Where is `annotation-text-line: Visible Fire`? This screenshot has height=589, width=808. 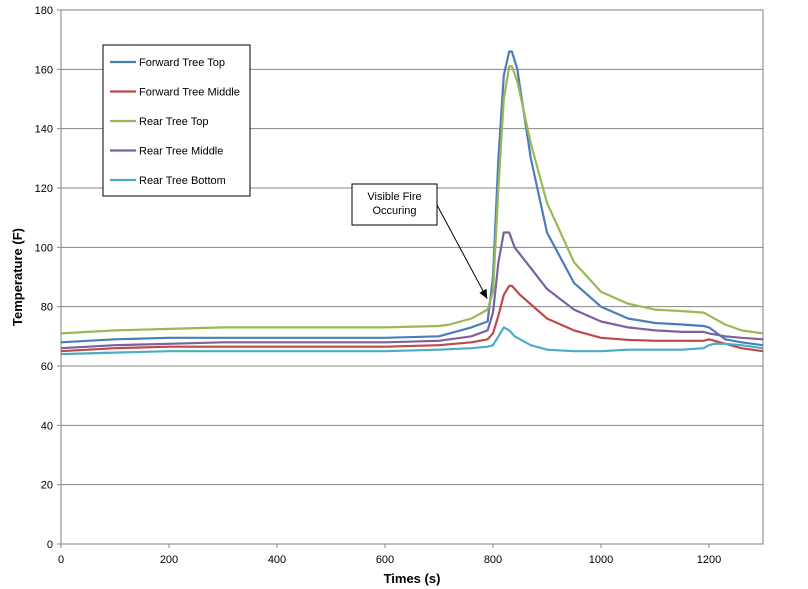 annotation-text-line: Visible Fire is located at coordinates (394, 197).